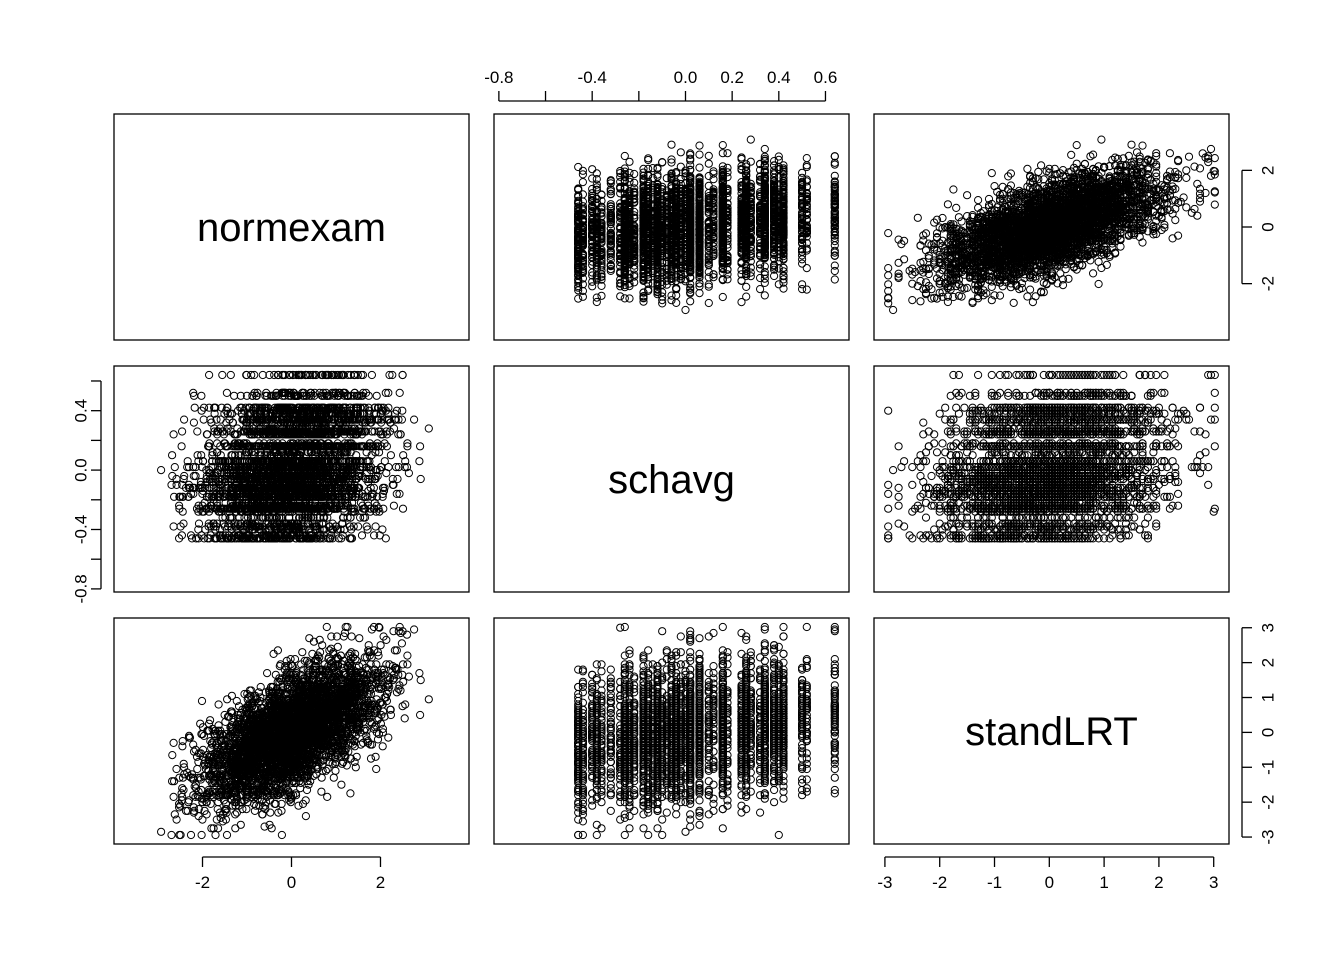  I want to click on panel-normexam-vs-normexam: normexam, so click(291, 227).